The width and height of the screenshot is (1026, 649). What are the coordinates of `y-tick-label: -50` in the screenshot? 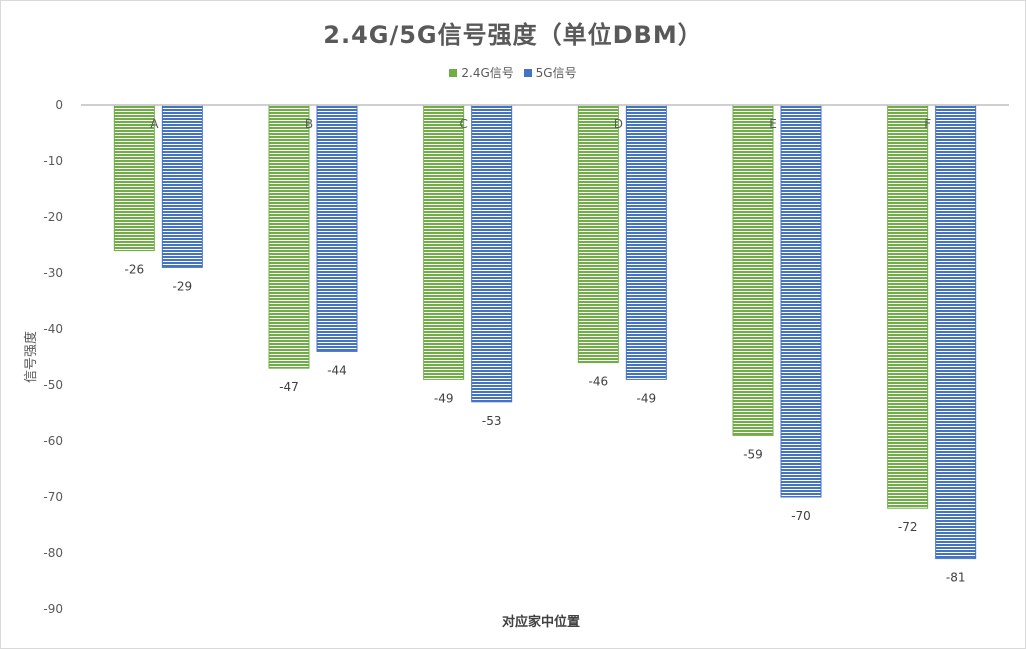 It's located at (53, 385).